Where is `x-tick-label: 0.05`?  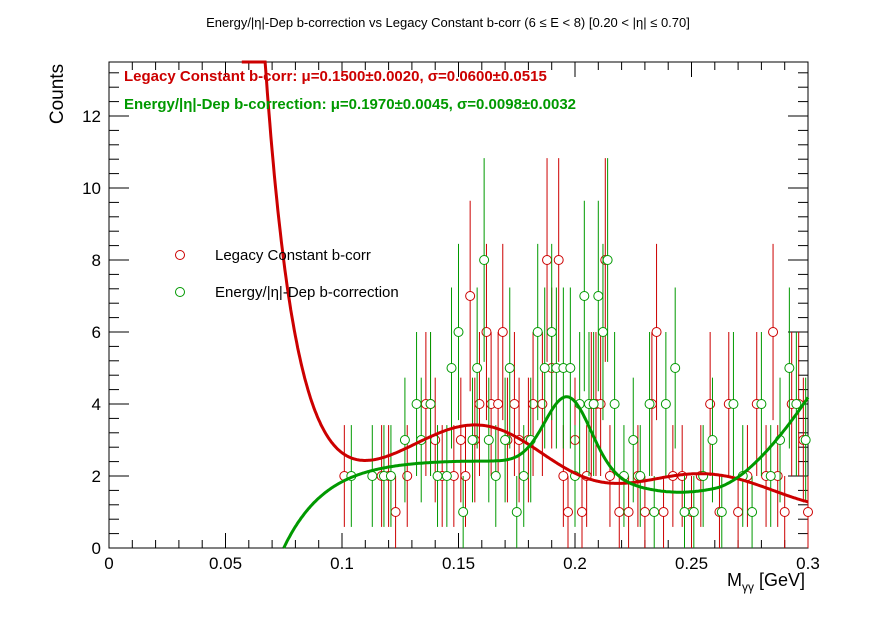 x-tick-label: 0.05 is located at coordinates (225, 563).